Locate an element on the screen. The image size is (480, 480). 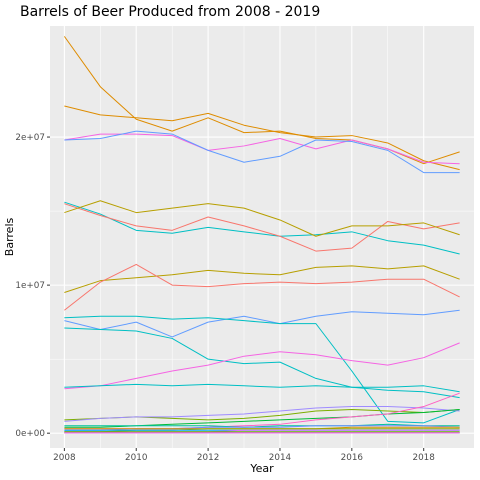
y-tick-label: 2e+07 is located at coordinates (30, 138).